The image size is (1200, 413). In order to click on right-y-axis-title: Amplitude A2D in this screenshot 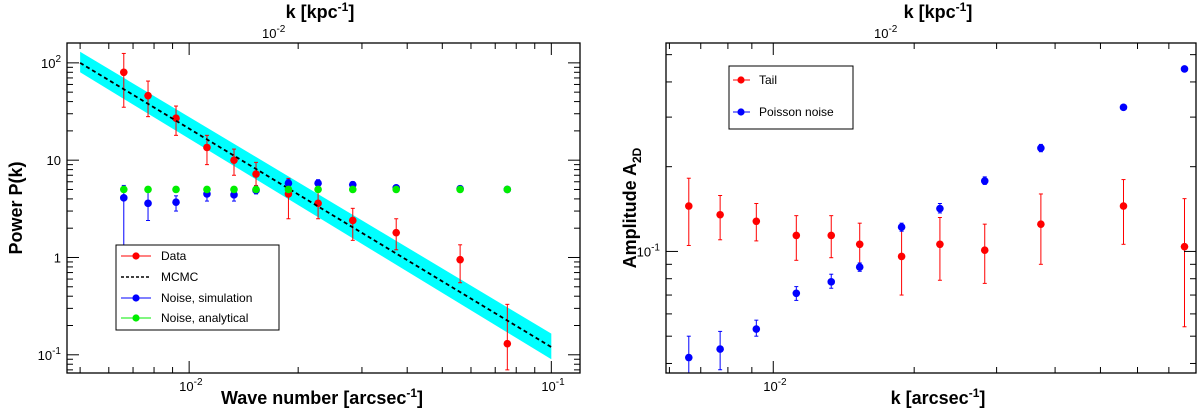, I will do `click(632, 207)`.